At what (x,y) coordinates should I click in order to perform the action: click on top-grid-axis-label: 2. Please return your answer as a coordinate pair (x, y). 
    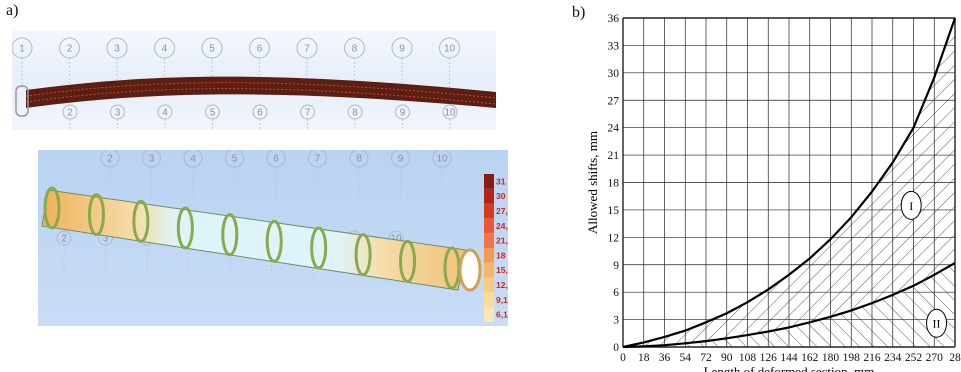
    Looking at the image, I should click on (70, 49).